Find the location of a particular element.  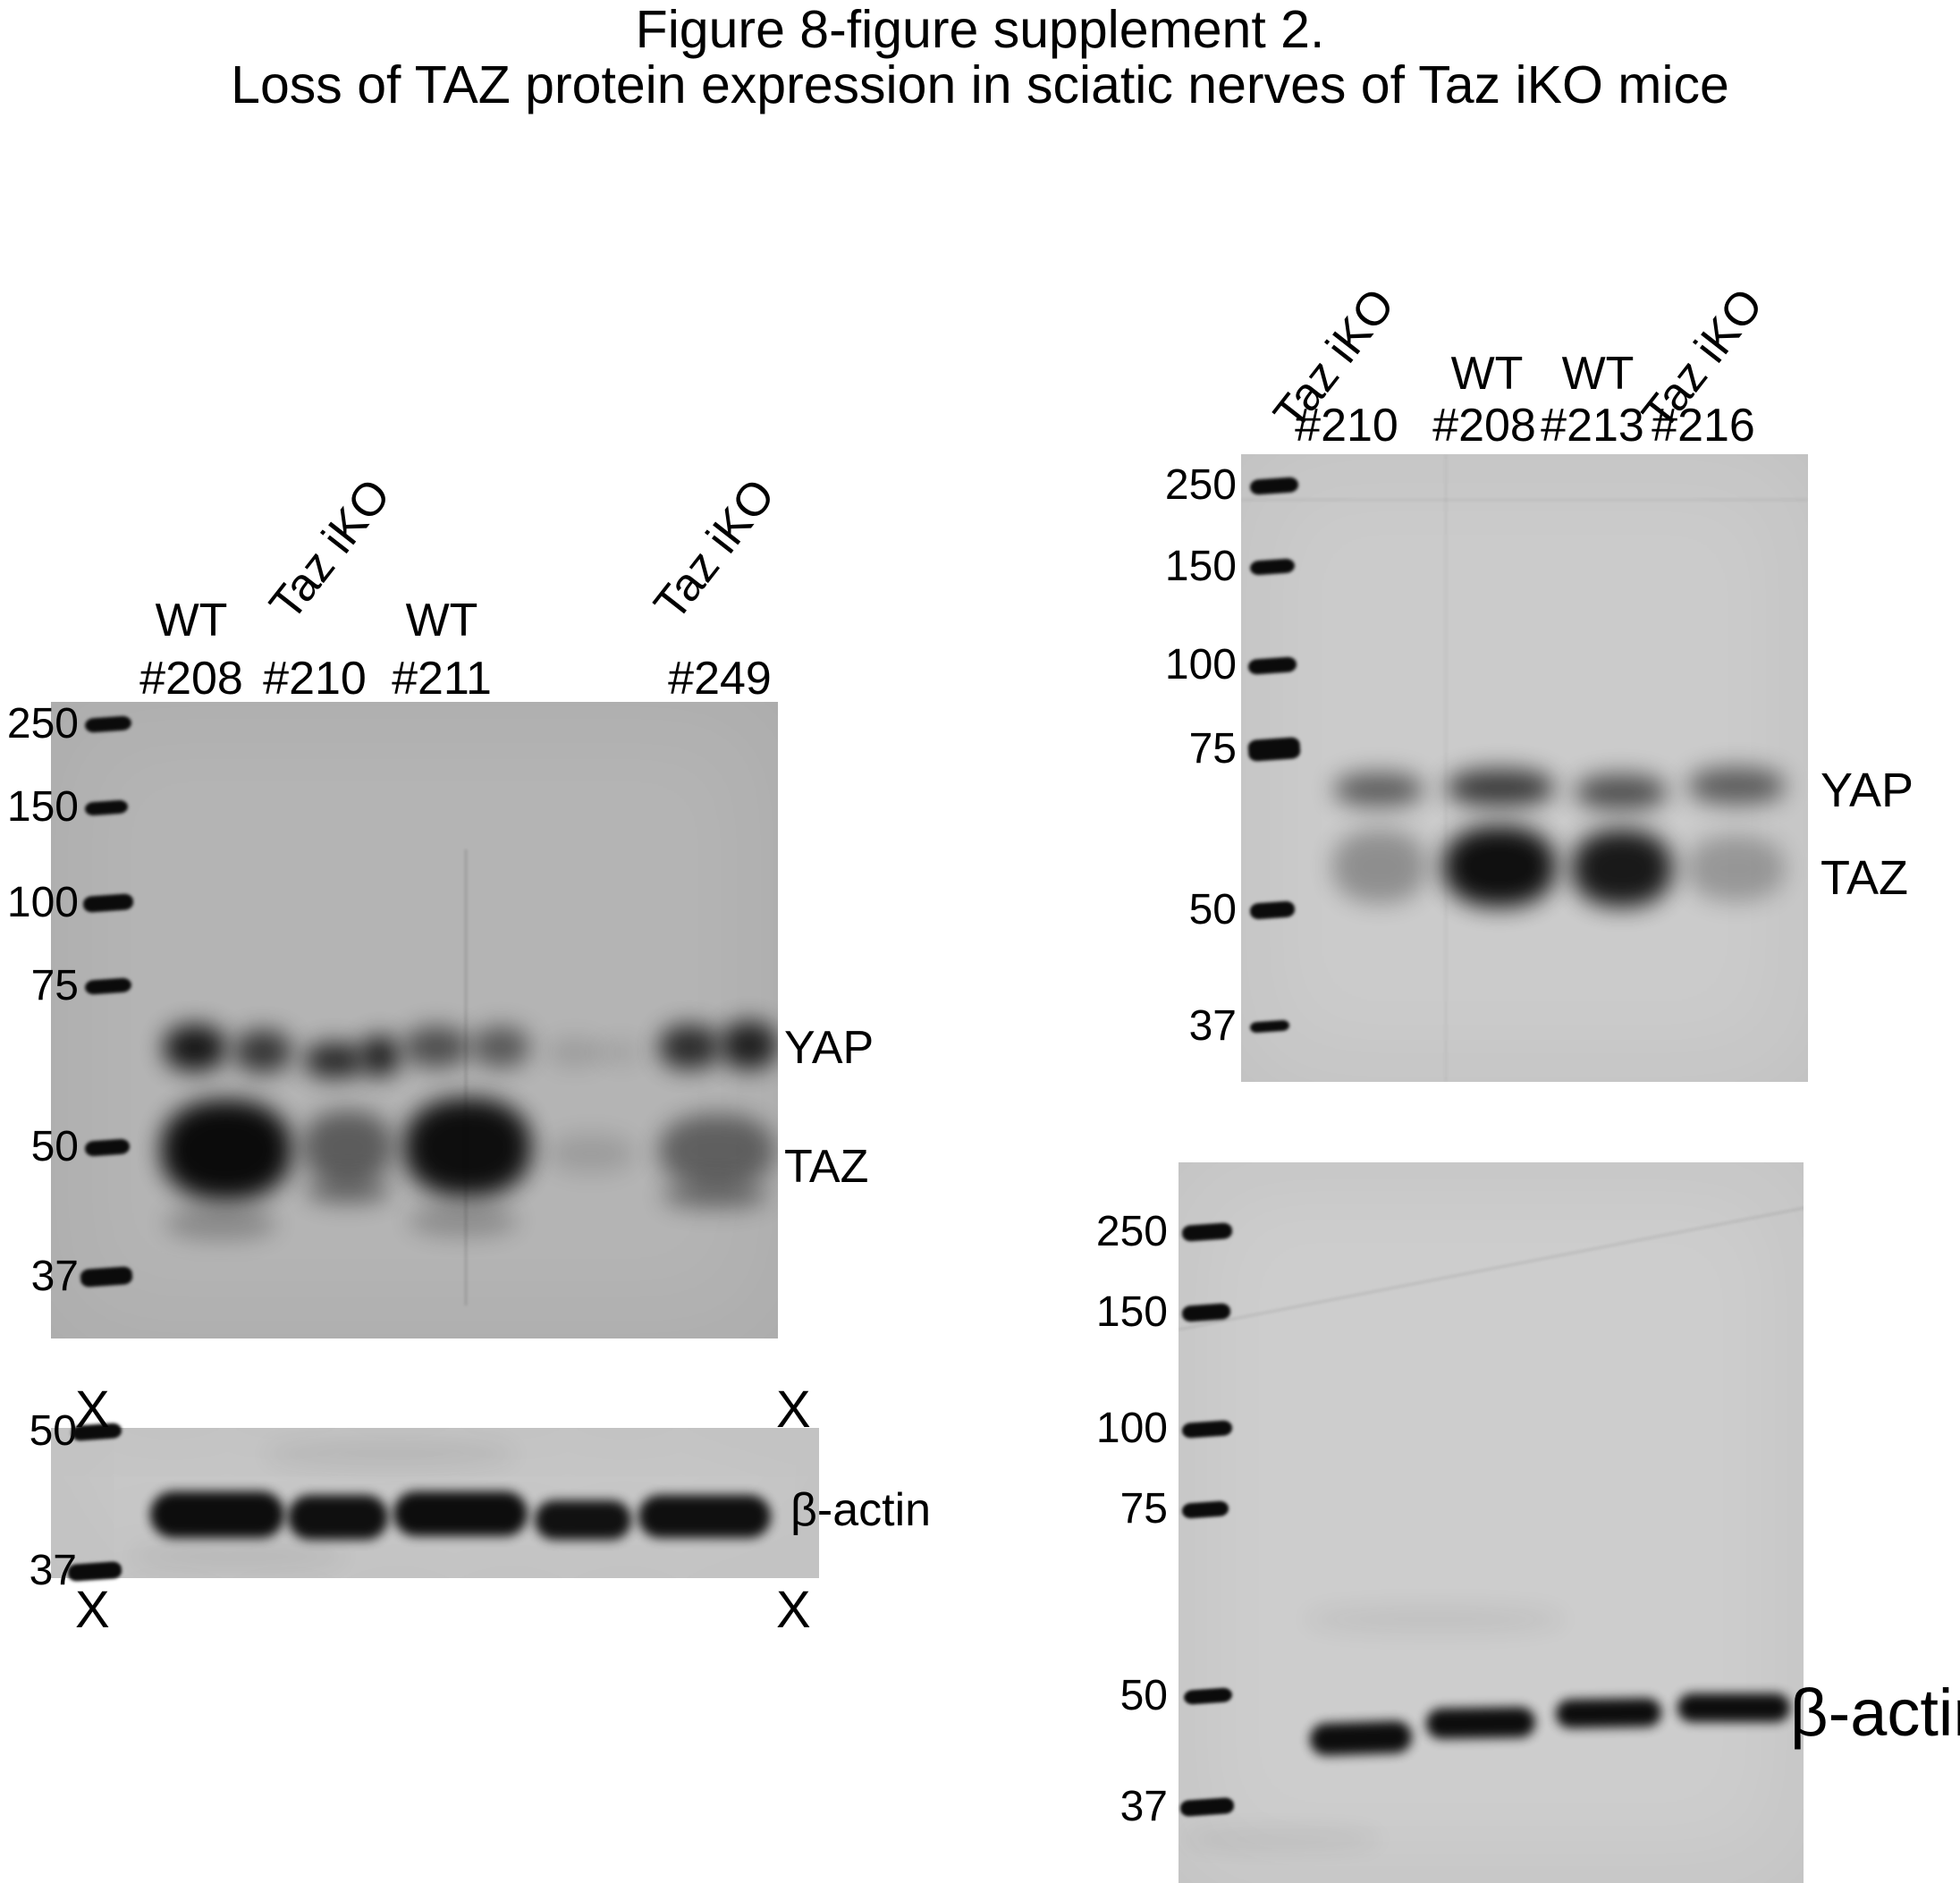

right-yap-taz-blot is located at coordinates (1524, 768).